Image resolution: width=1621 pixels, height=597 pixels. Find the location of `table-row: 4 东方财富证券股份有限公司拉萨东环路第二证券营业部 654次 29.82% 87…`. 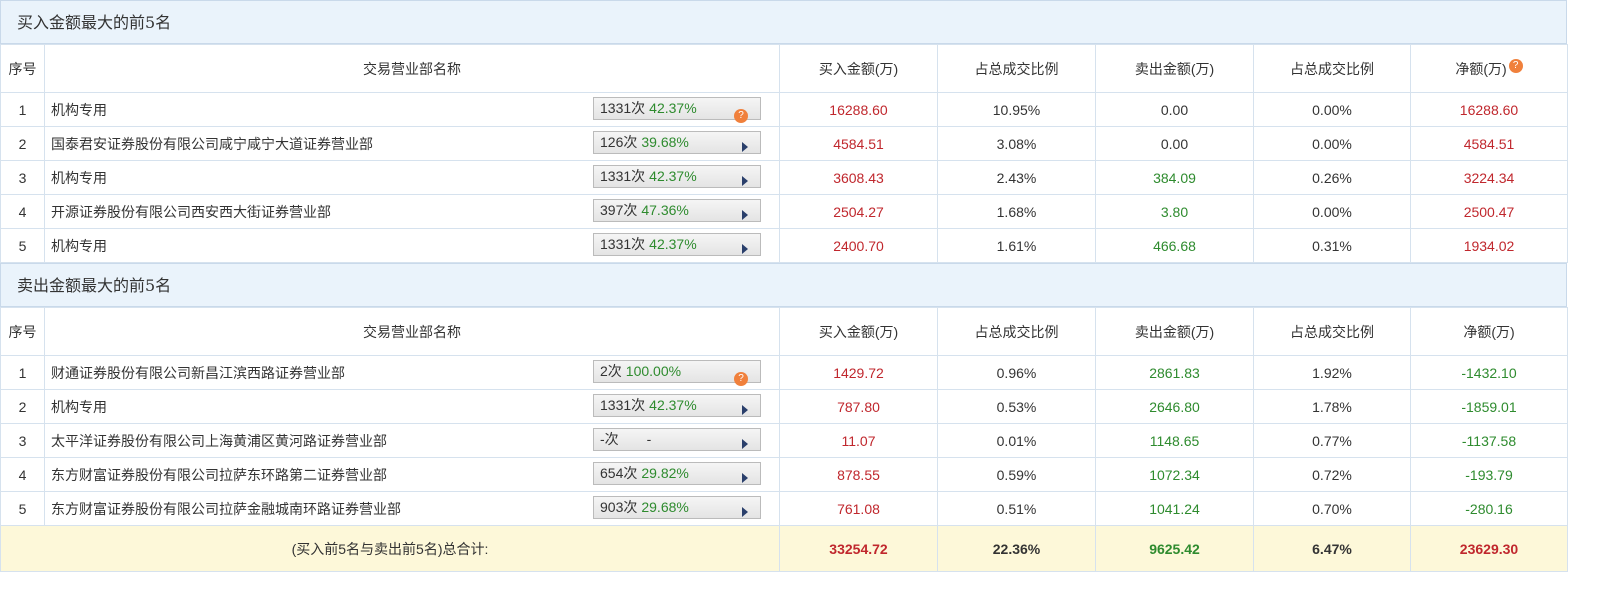

table-row: 4 东方财富证券股份有限公司拉萨东环路第二证券营业部 654次 29.82% 87… is located at coordinates (784, 474).